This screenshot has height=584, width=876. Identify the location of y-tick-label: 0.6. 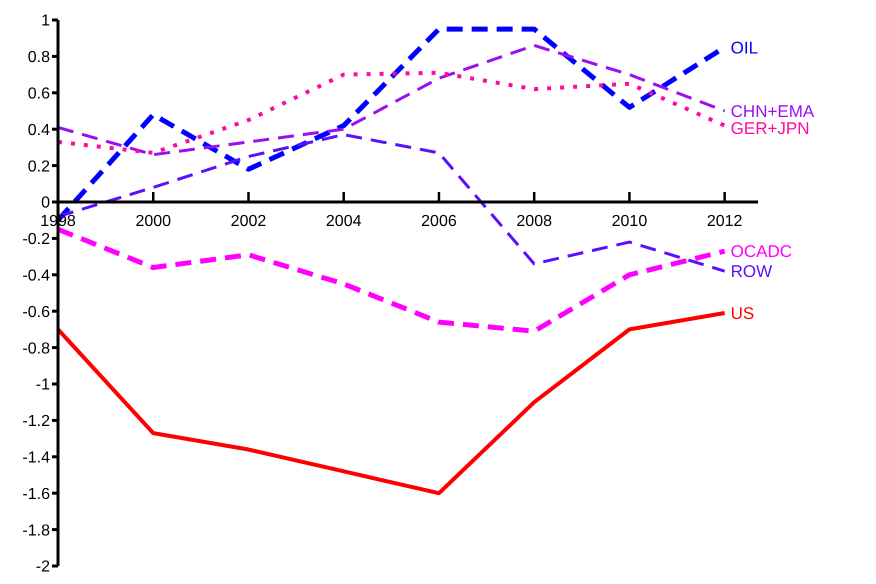
(39, 93).